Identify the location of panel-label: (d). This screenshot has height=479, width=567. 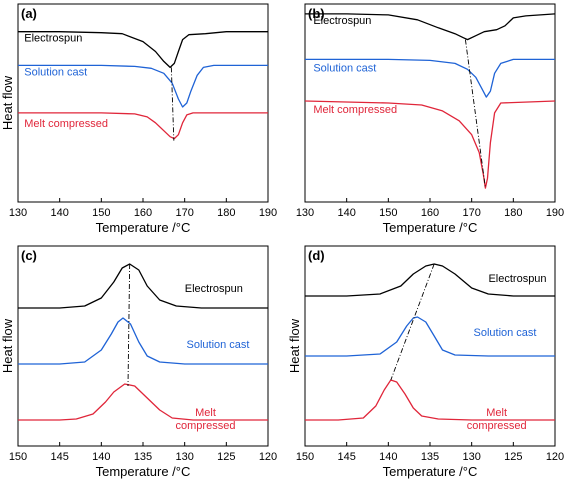
(316, 255).